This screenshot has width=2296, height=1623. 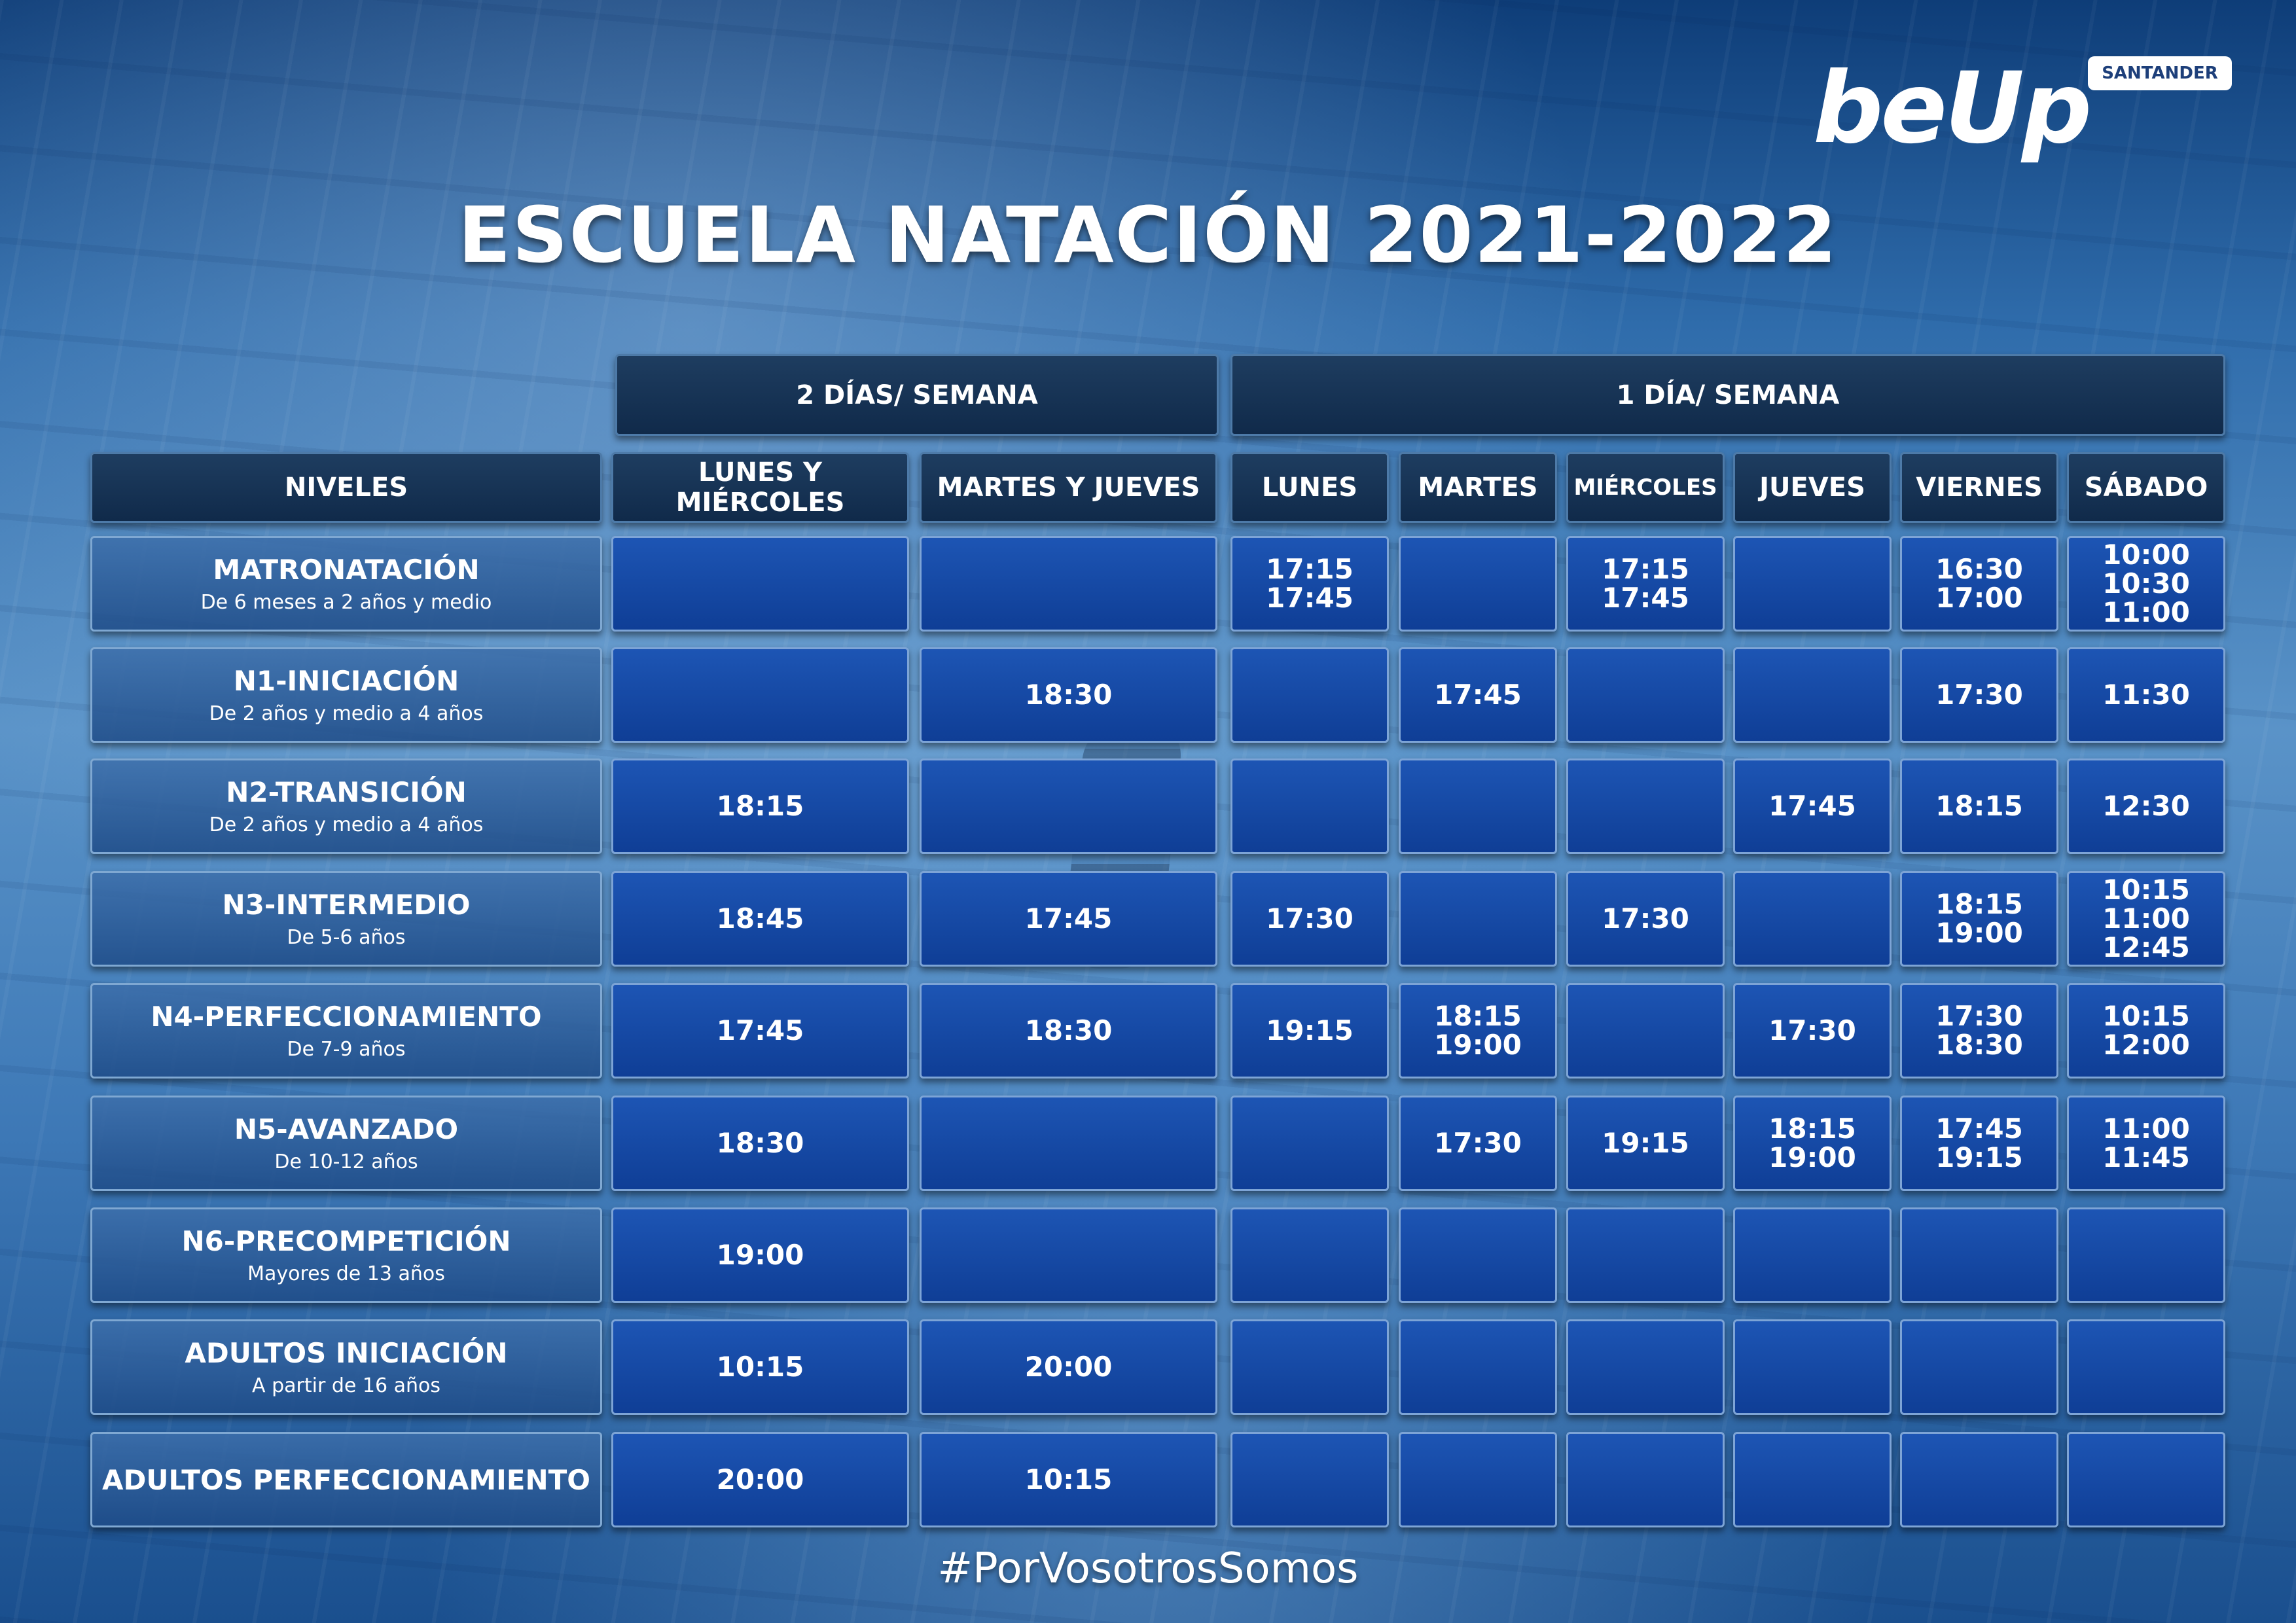 I want to click on level-name: N1-INICIACIÓN, so click(x=346, y=681).